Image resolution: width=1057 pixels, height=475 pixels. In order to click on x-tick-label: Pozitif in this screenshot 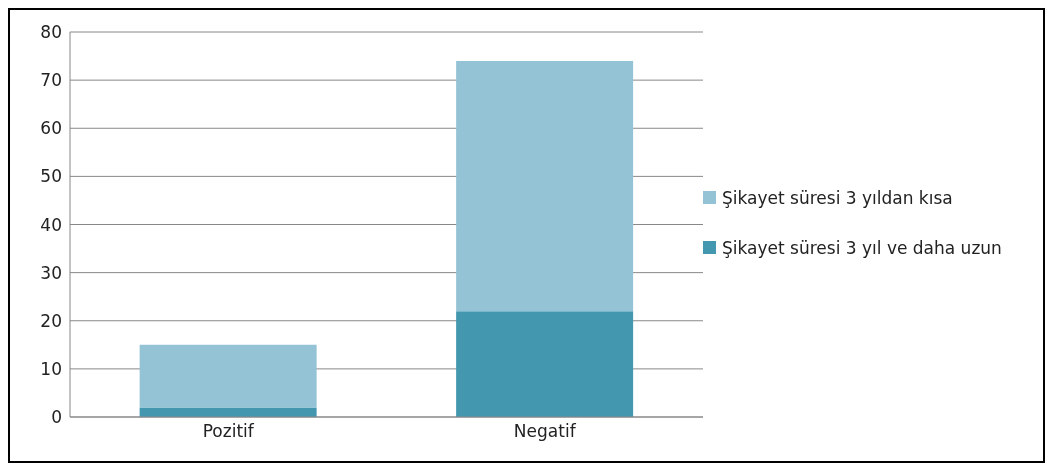, I will do `click(228, 431)`.